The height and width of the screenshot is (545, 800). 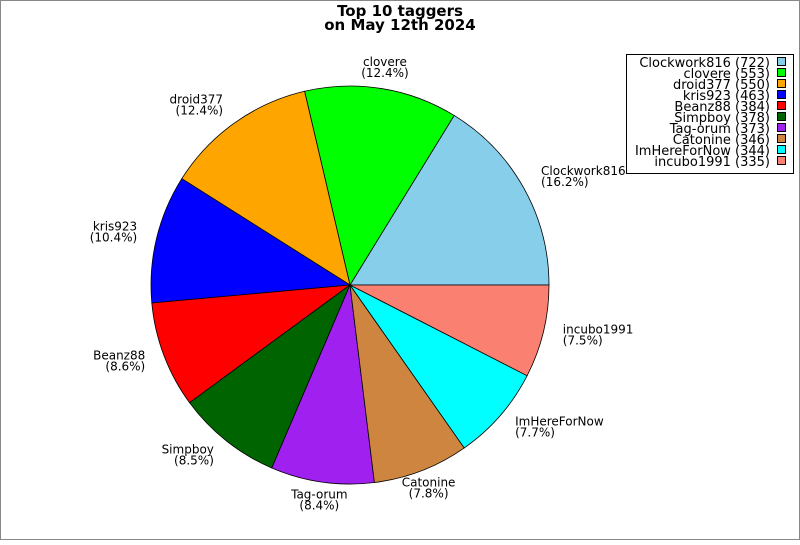 What do you see at coordinates (726, 74) in the screenshot?
I see `legend-label: clovere (553)` at bounding box center [726, 74].